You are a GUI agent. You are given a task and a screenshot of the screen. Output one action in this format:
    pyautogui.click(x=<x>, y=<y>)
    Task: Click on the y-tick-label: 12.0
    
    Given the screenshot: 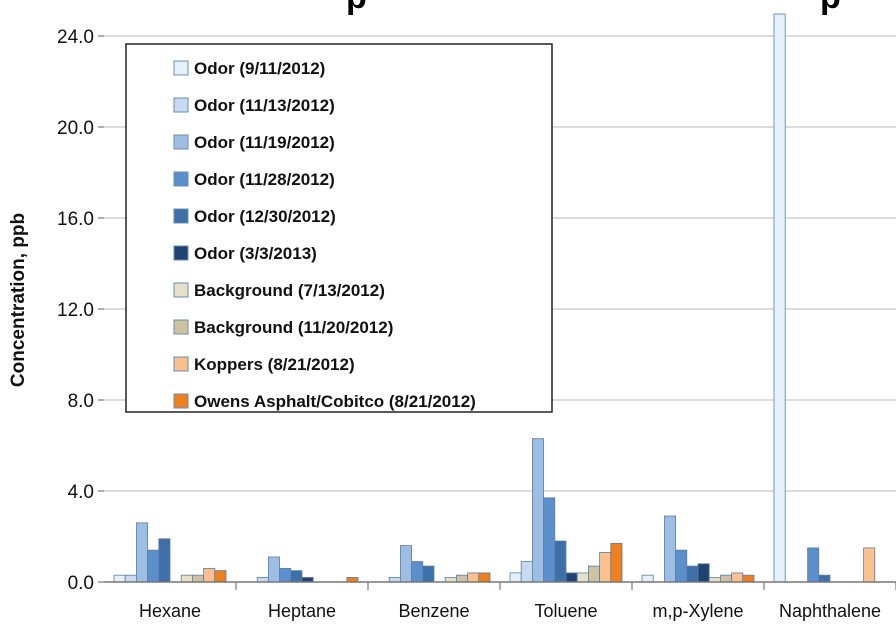 What is the action you would take?
    pyautogui.click(x=75, y=310)
    